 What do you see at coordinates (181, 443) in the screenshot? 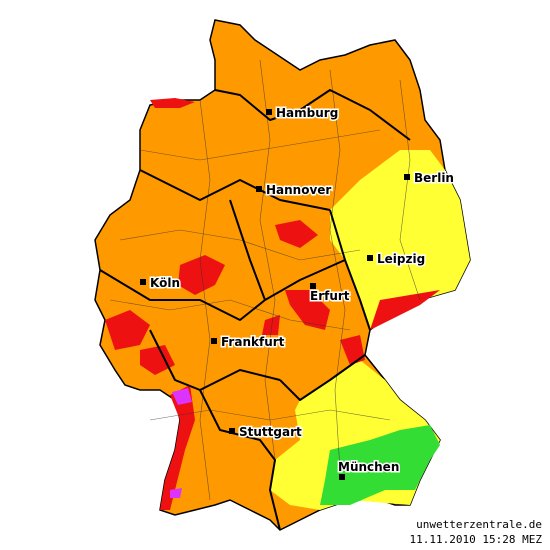
I see `region-magenta` at bounding box center [181, 443].